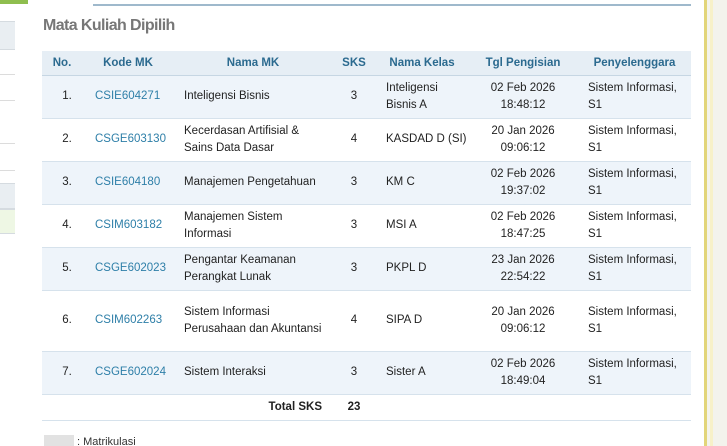  What do you see at coordinates (523, 104) in the screenshot?
I see `row-tgl-time: 18:48:12` at bounding box center [523, 104].